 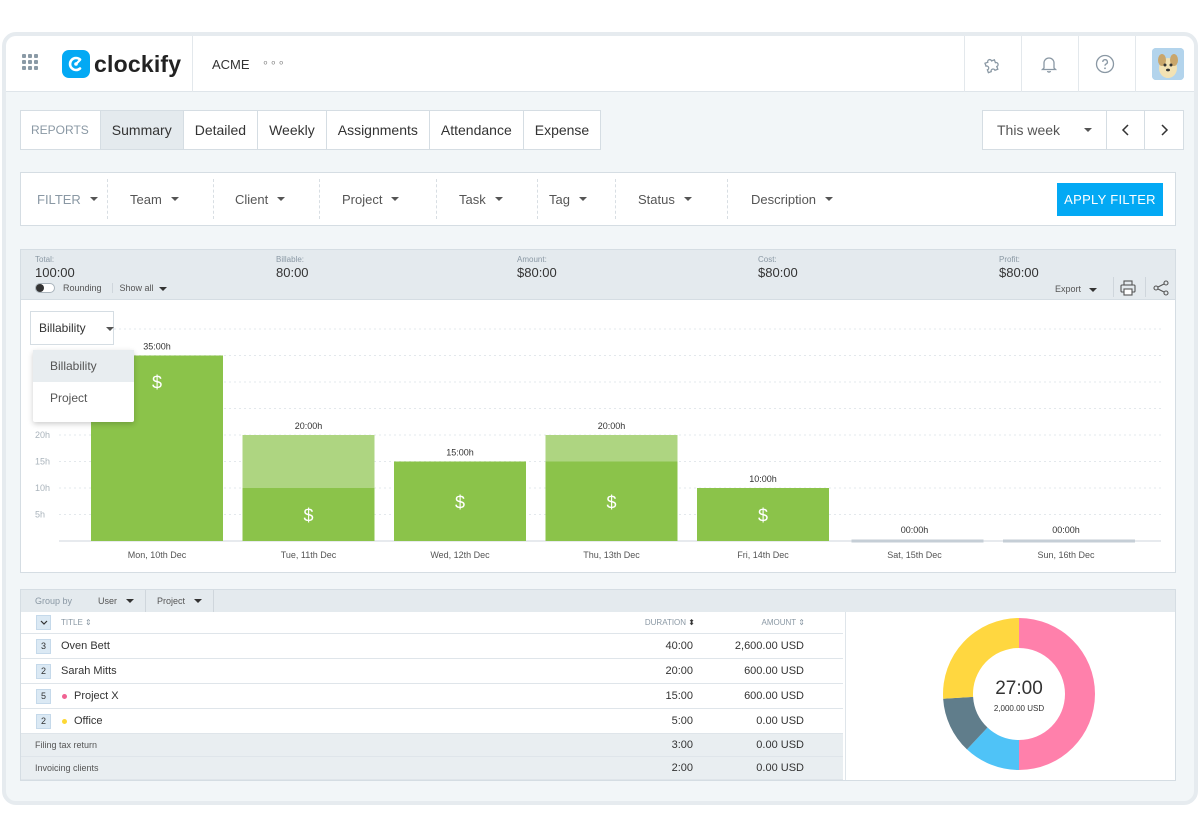 I want to click on x-category-label: Mon, 10th Dec, so click(x=157, y=555).